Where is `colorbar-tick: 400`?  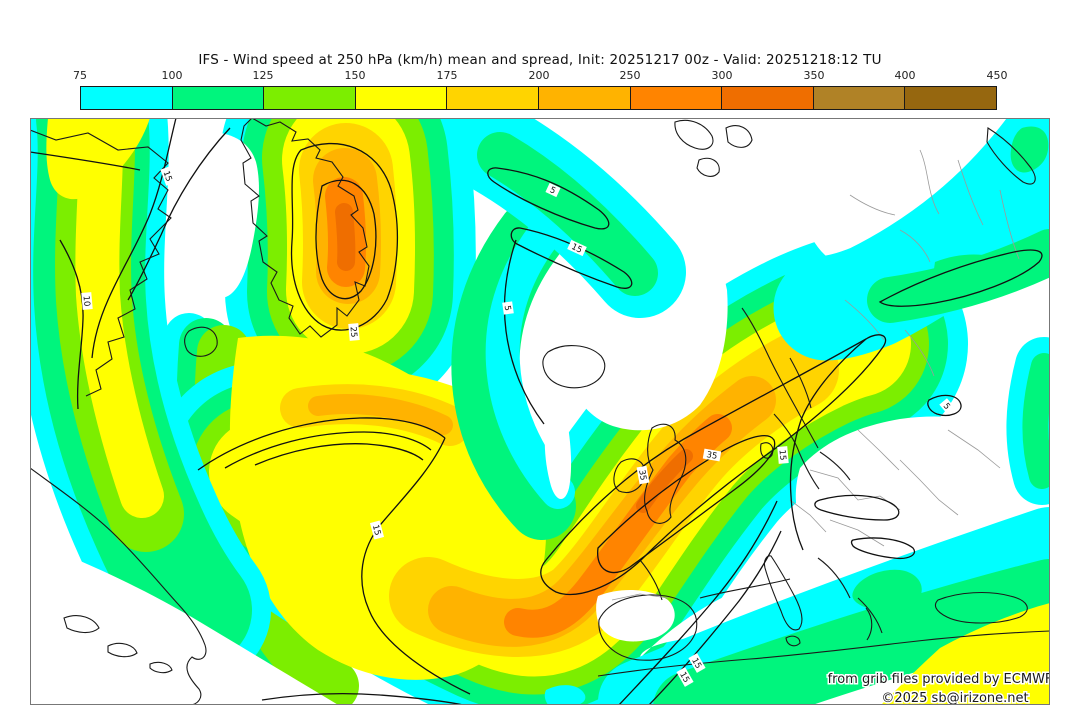 colorbar-tick: 400 is located at coordinates (905, 75).